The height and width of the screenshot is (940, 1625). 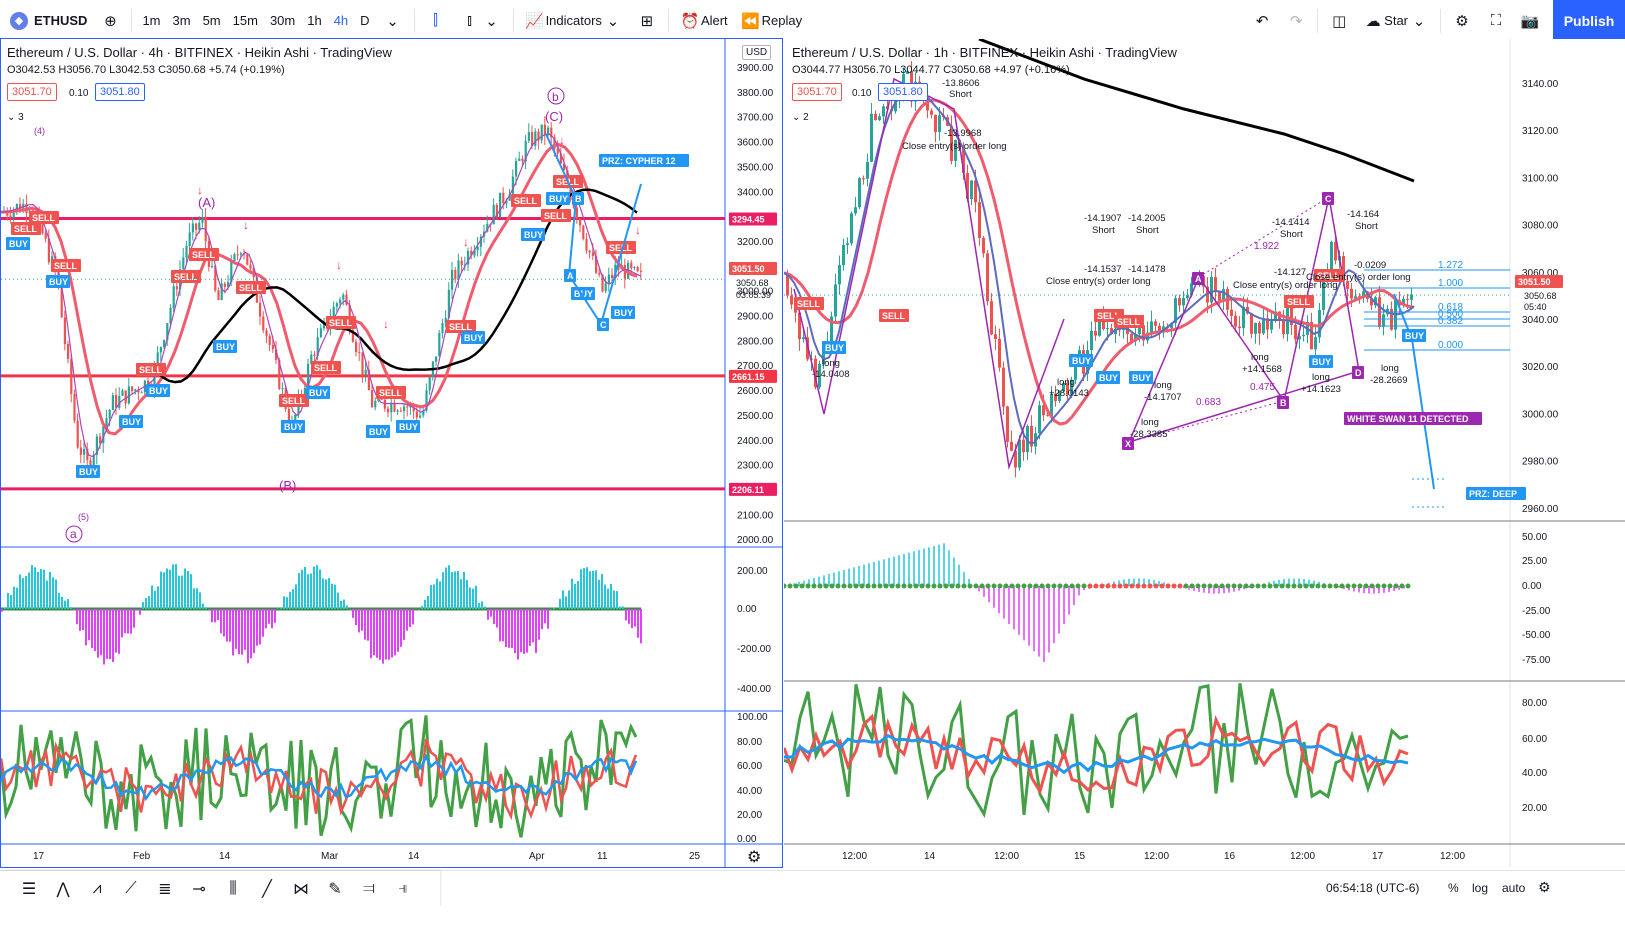 What do you see at coordinates (555, 97) in the screenshot?
I see `left-wave-b: b` at bounding box center [555, 97].